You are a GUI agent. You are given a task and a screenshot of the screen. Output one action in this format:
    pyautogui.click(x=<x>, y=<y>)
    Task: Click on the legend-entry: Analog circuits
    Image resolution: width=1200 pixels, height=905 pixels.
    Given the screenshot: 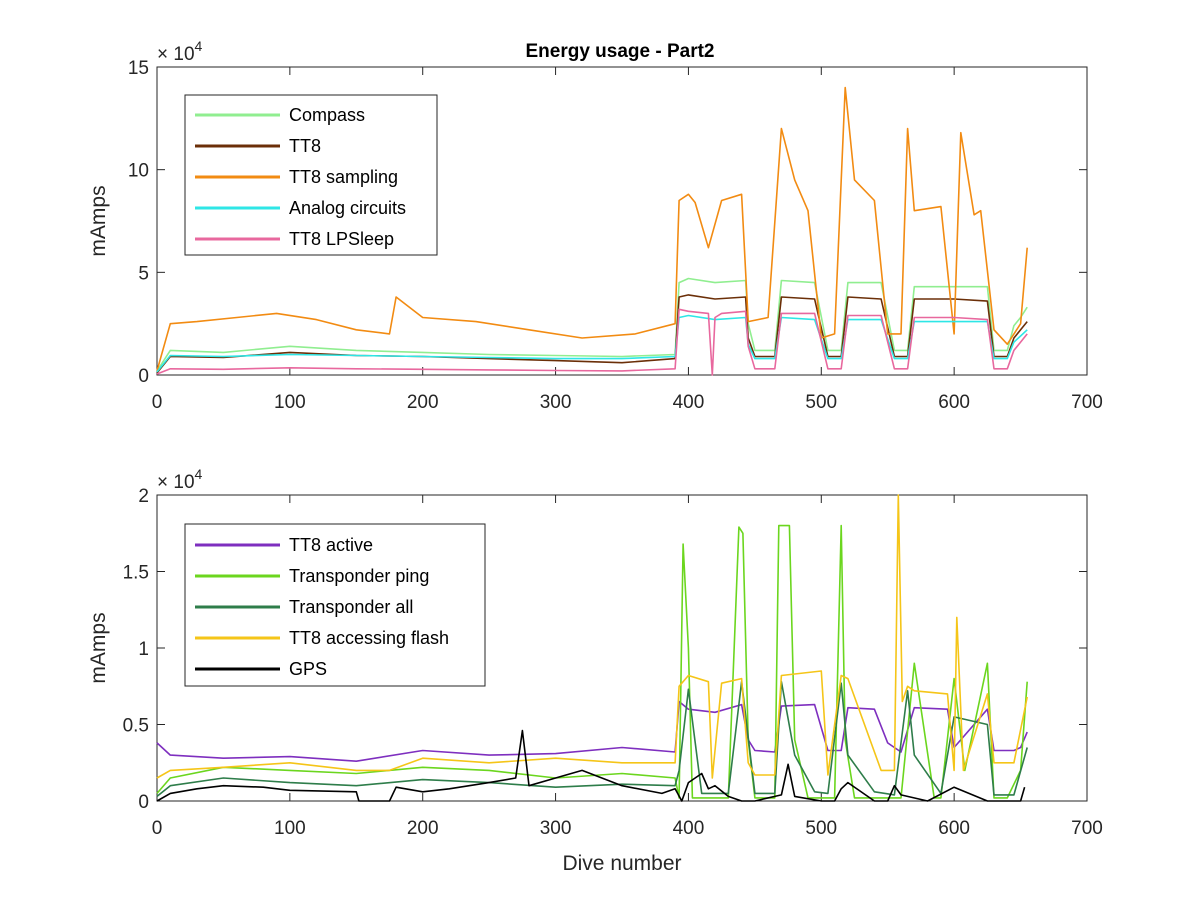 What is the action you would take?
    pyautogui.click(x=347, y=208)
    